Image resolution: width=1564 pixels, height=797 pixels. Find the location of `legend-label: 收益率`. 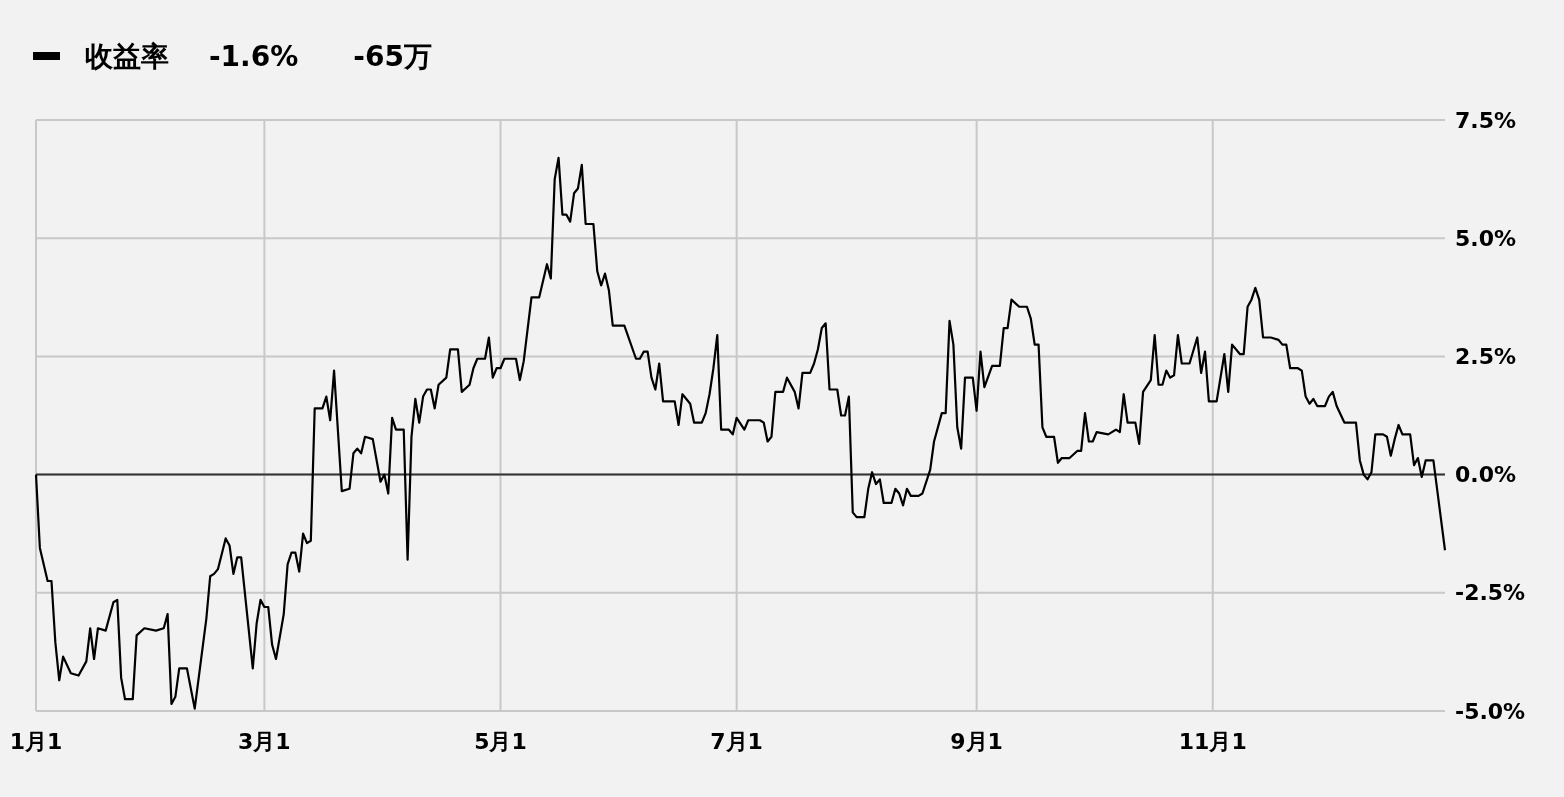

legend-label: 收益率 is located at coordinates (127, 56).